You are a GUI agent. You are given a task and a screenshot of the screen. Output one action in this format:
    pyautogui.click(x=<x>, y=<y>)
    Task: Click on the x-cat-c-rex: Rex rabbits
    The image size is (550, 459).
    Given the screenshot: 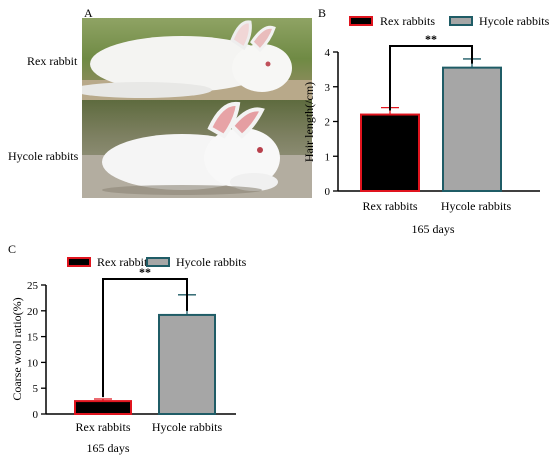 What is the action you would take?
    pyautogui.click(x=103, y=427)
    